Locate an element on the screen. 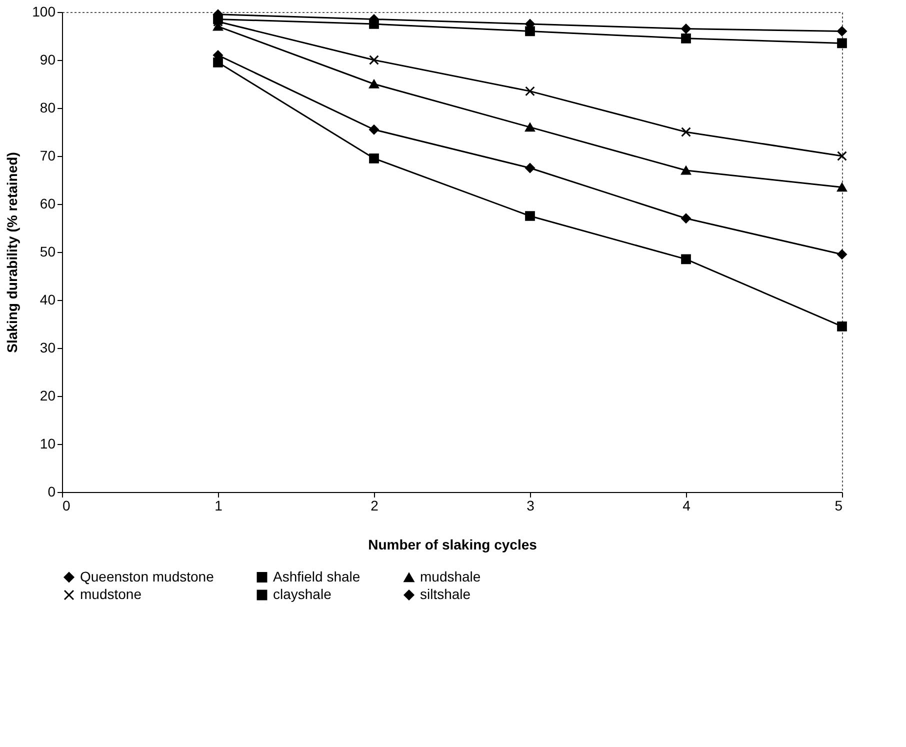  legend-label: Queenston mudstone is located at coordinates (147, 576).